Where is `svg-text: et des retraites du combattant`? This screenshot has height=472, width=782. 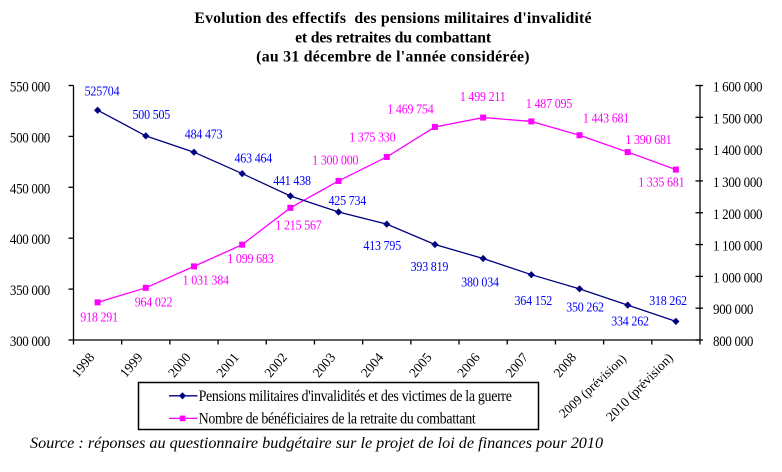
svg-text: et des retraites du combattant is located at coordinates (393, 38).